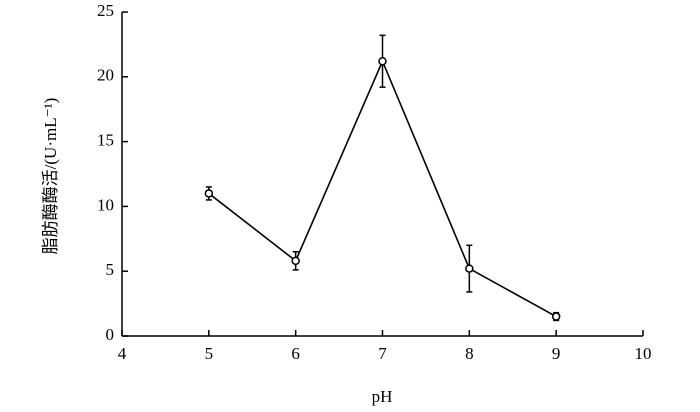  What do you see at coordinates (643, 353) in the screenshot?
I see `x-tick-label: 10` at bounding box center [643, 353].